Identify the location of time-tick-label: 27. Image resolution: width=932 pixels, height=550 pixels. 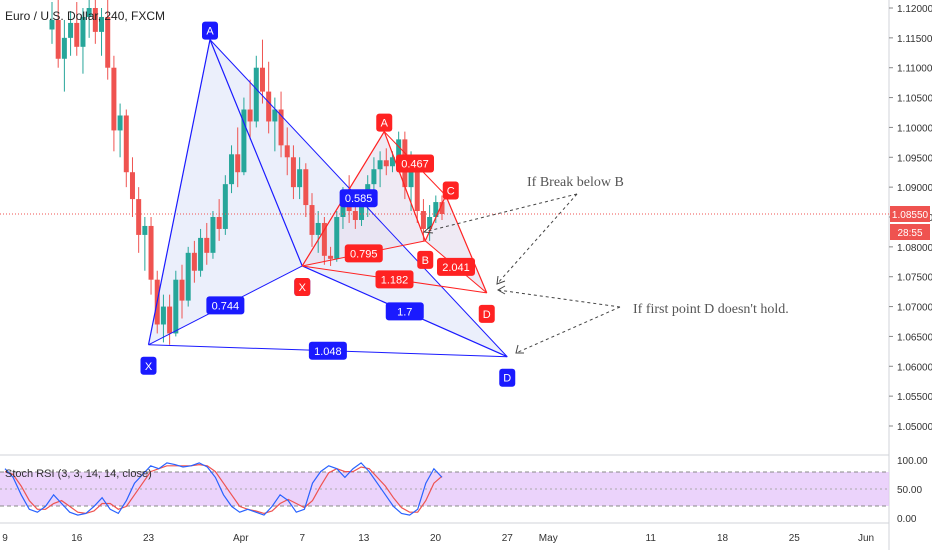
(508, 538).